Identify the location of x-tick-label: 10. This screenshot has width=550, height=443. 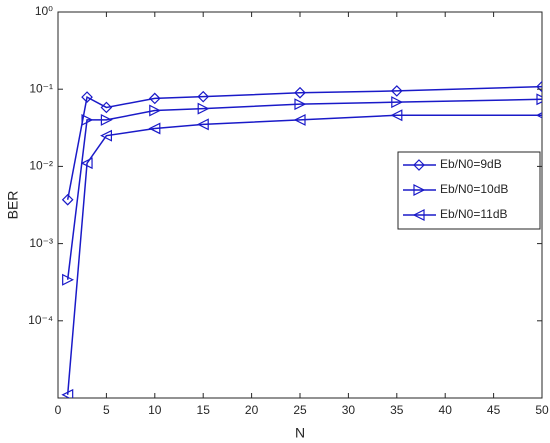
(155, 410).